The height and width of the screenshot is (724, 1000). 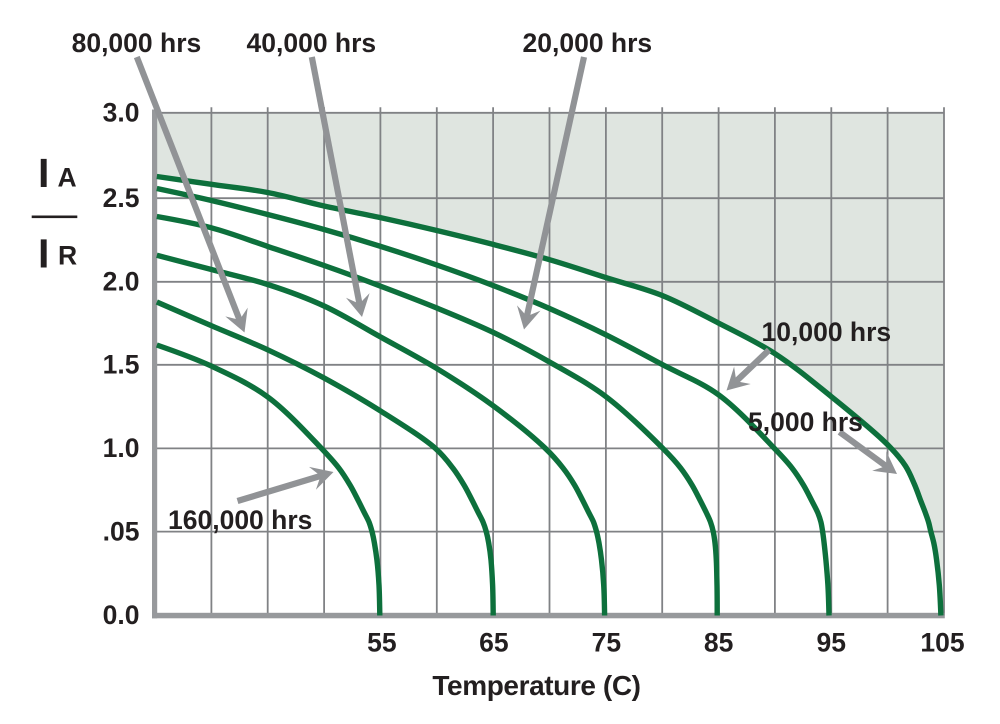 I want to click on svg-text: Temperature (C), so click(x=536, y=685).